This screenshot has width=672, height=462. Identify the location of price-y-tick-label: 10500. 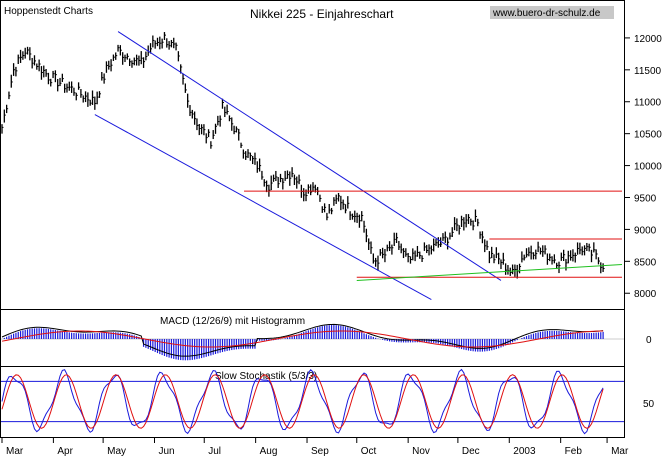
(648, 135).